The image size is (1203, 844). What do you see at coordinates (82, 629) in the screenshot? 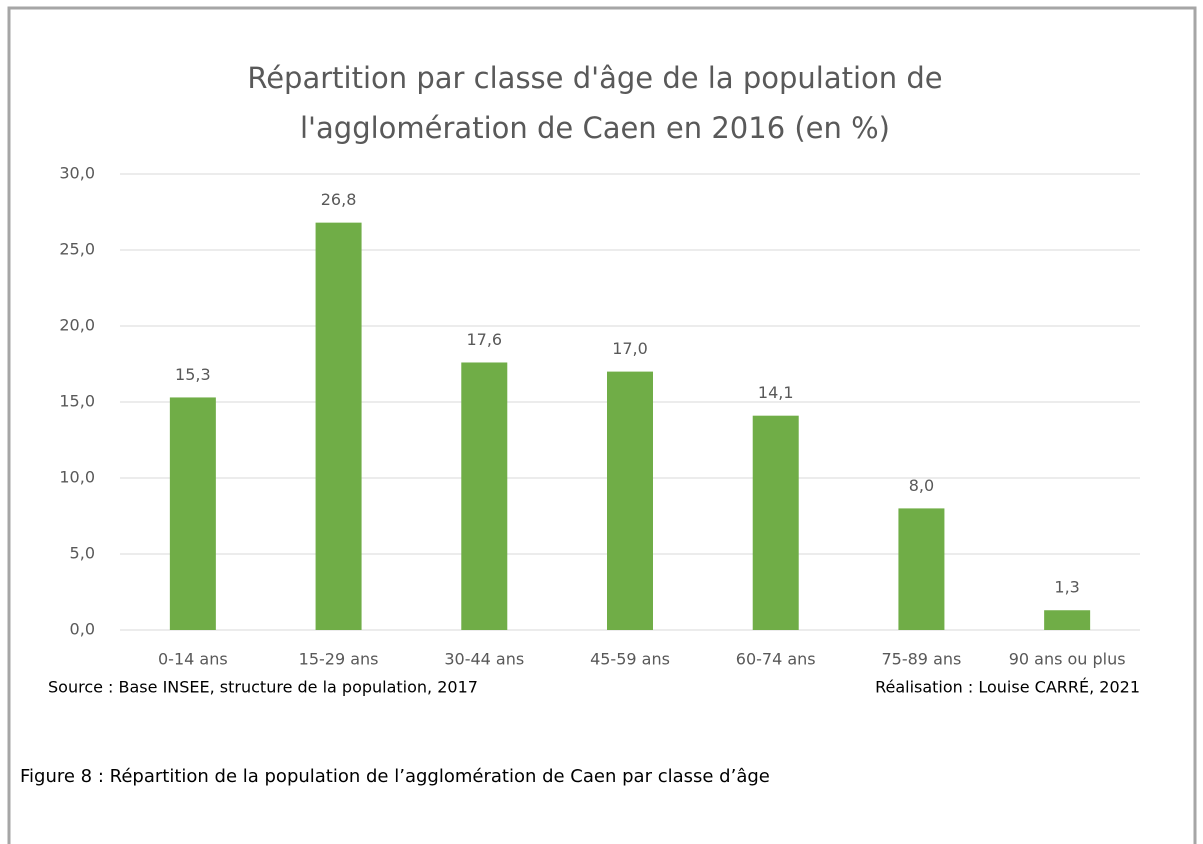
I see `y-tick-label: 0,0` at bounding box center [82, 629].